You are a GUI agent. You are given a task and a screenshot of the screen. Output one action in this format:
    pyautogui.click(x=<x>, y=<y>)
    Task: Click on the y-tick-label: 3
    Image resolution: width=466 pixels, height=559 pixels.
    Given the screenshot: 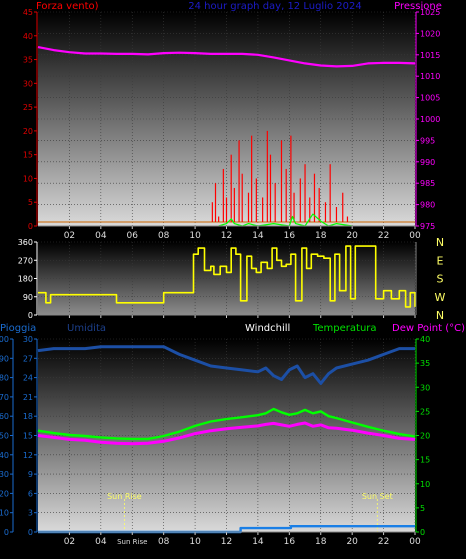 What is the action you would take?
    pyautogui.click(x=30, y=513)
    